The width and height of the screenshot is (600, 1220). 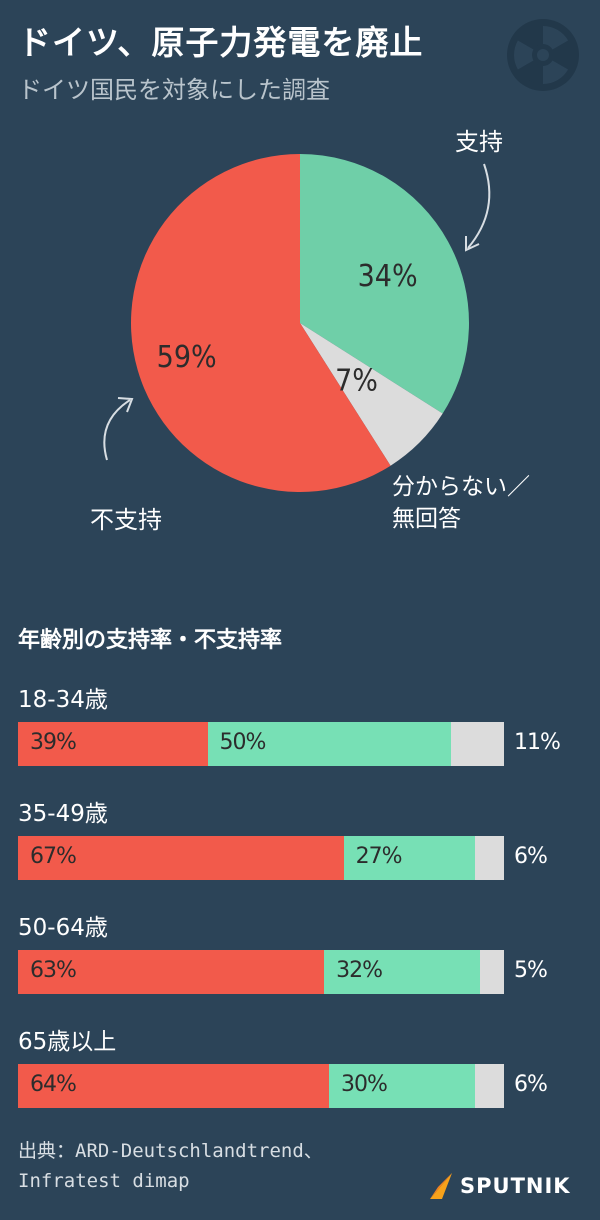 I want to click on page-subtitle: ドイツ国民を対象にした調査, so click(x=174, y=90).